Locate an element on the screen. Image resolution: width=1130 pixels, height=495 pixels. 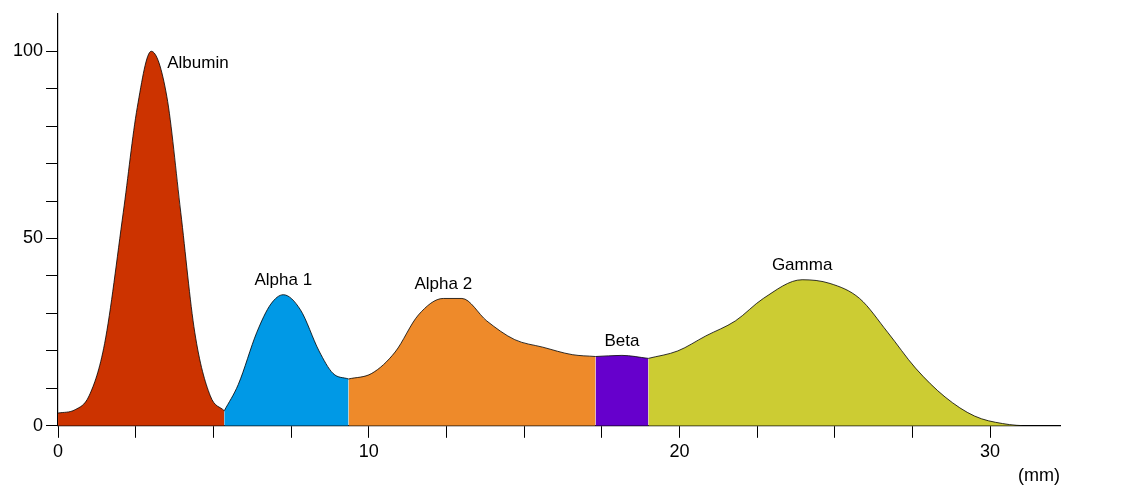
x-tick-label: 30 is located at coordinates (990, 450).